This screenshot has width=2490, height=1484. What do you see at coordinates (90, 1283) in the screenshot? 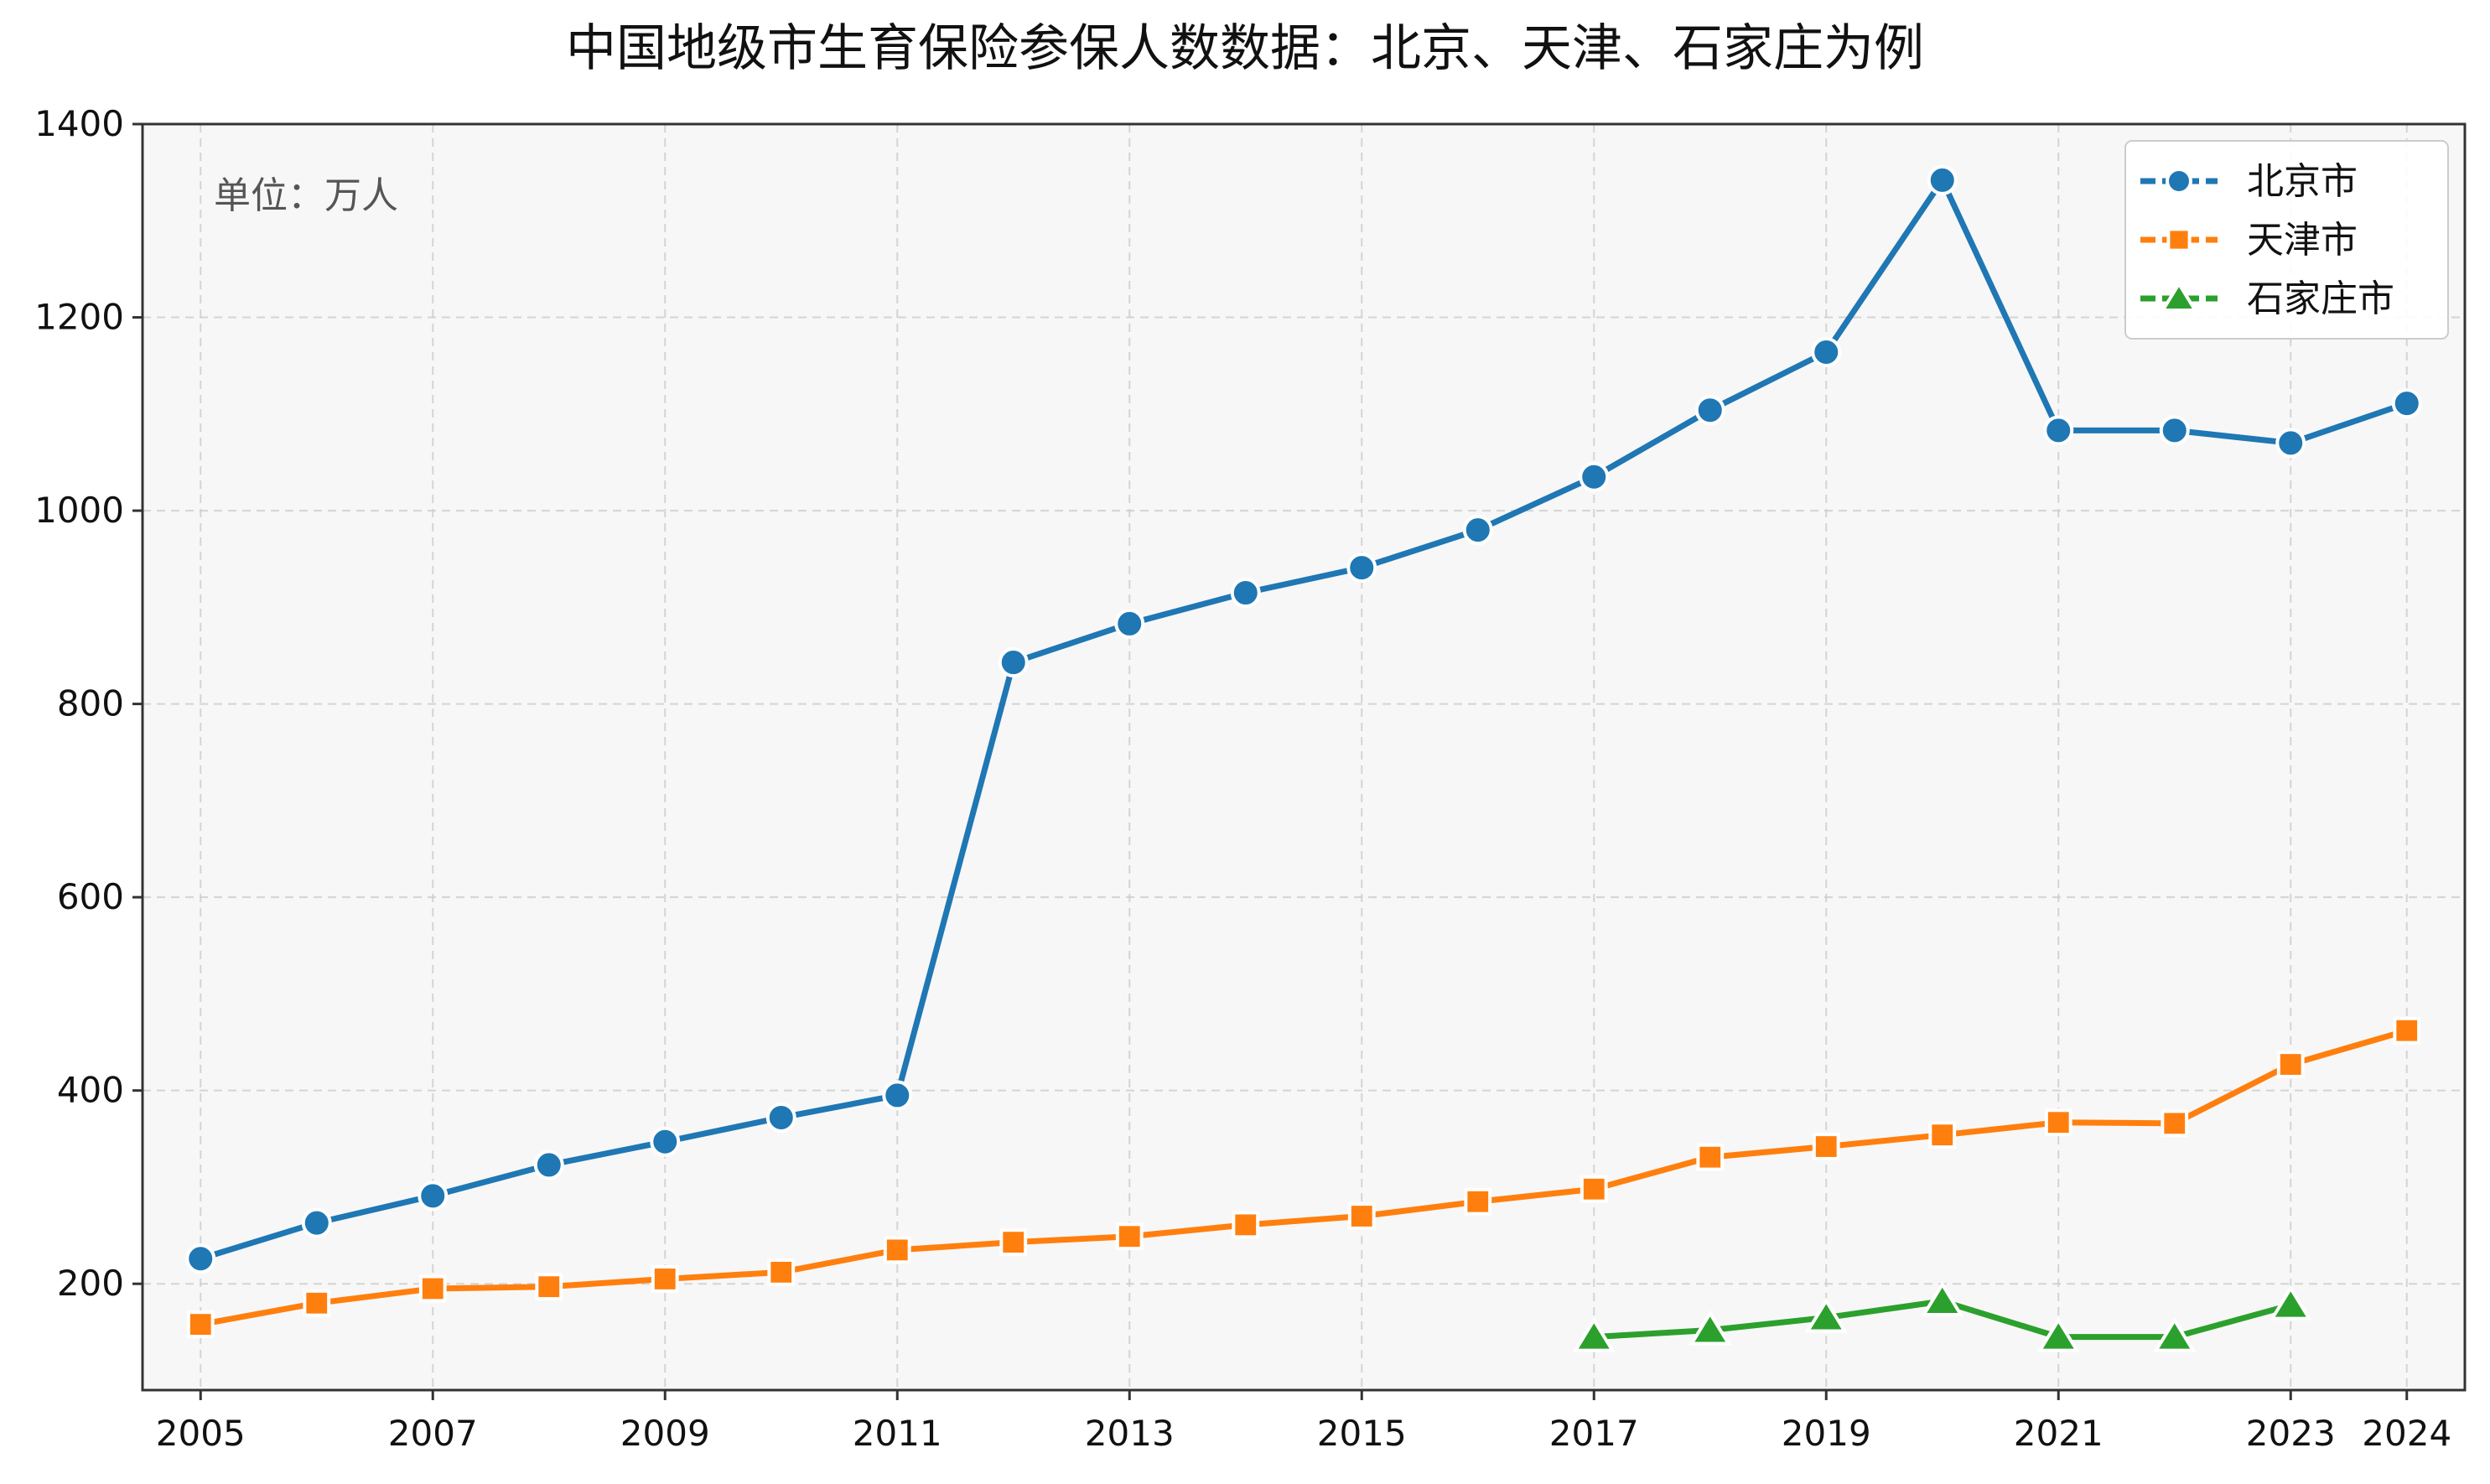
I see `y-tick-label: 200` at bounding box center [90, 1283].